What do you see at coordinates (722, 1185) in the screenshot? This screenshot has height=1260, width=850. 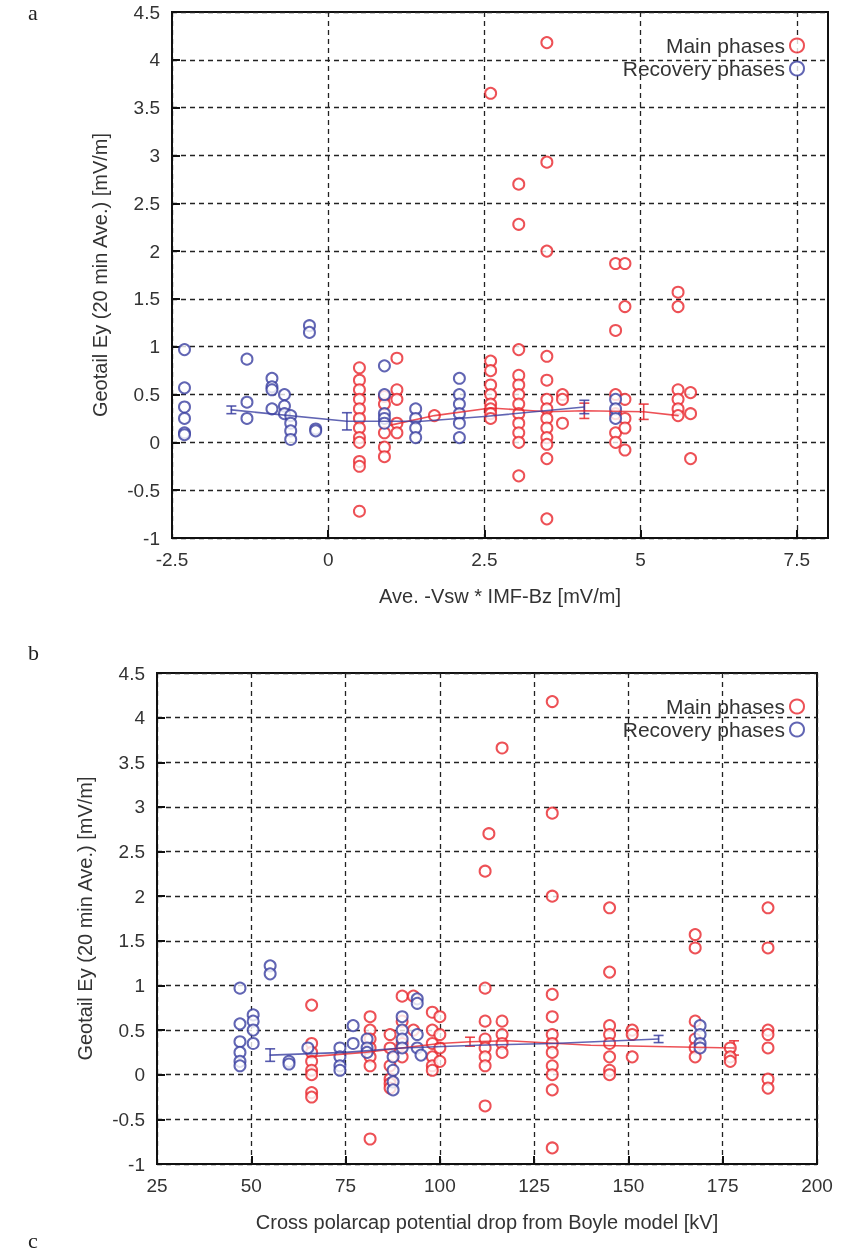 I see `x-tick-label: 175` at bounding box center [722, 1185].